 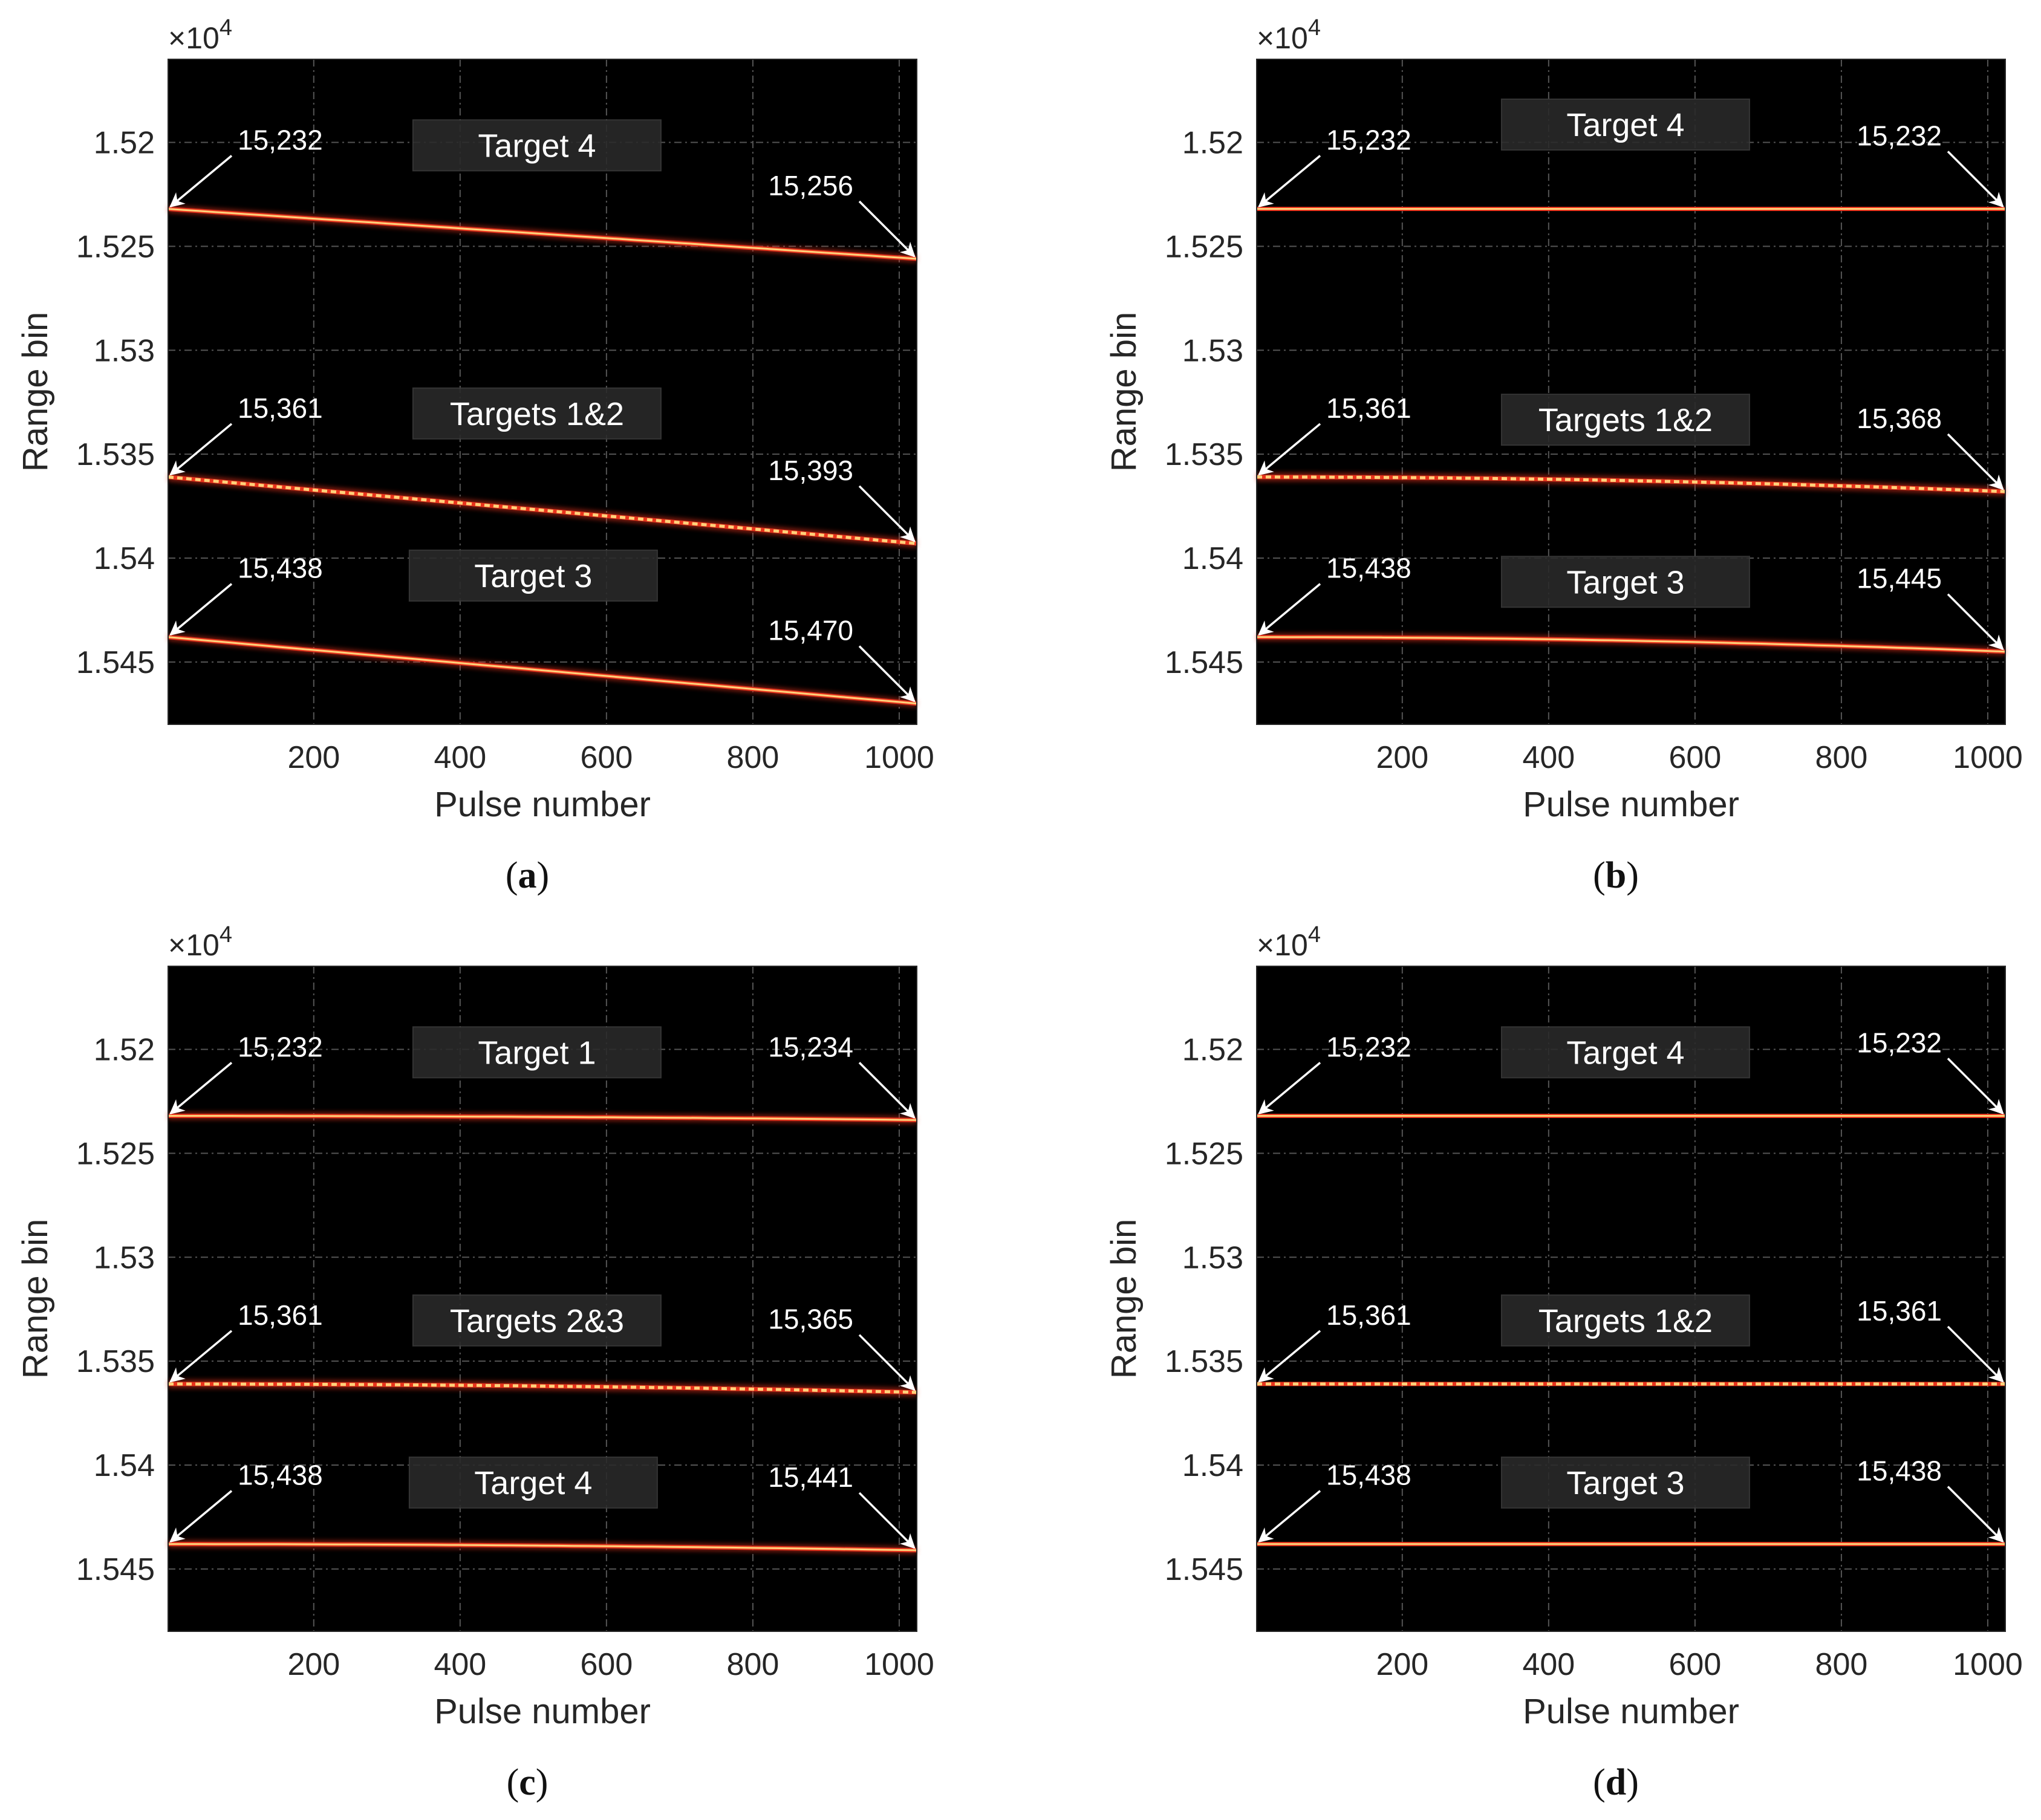 What do you see at coordinates (1616, 1782) in the screenshot?
I see `panel-caption: (d)` at bounding box center [1616, 1782].